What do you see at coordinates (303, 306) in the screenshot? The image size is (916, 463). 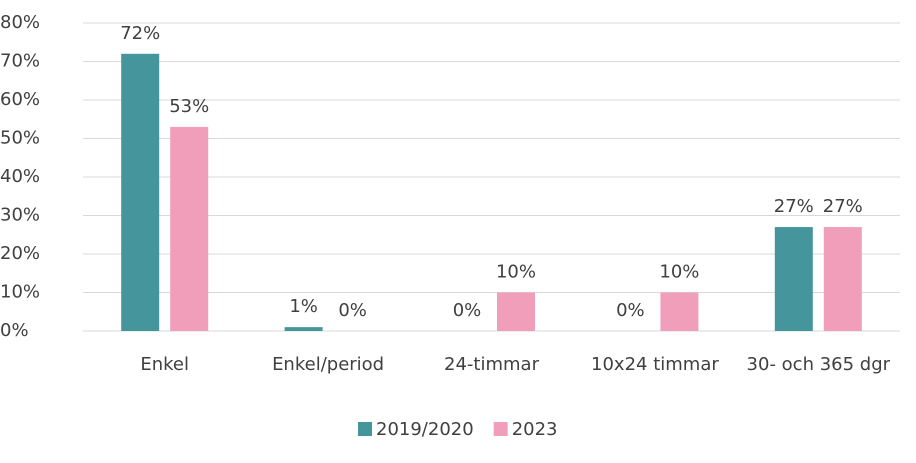 I see `data-label: 1%` at bounding box center [303, 306].